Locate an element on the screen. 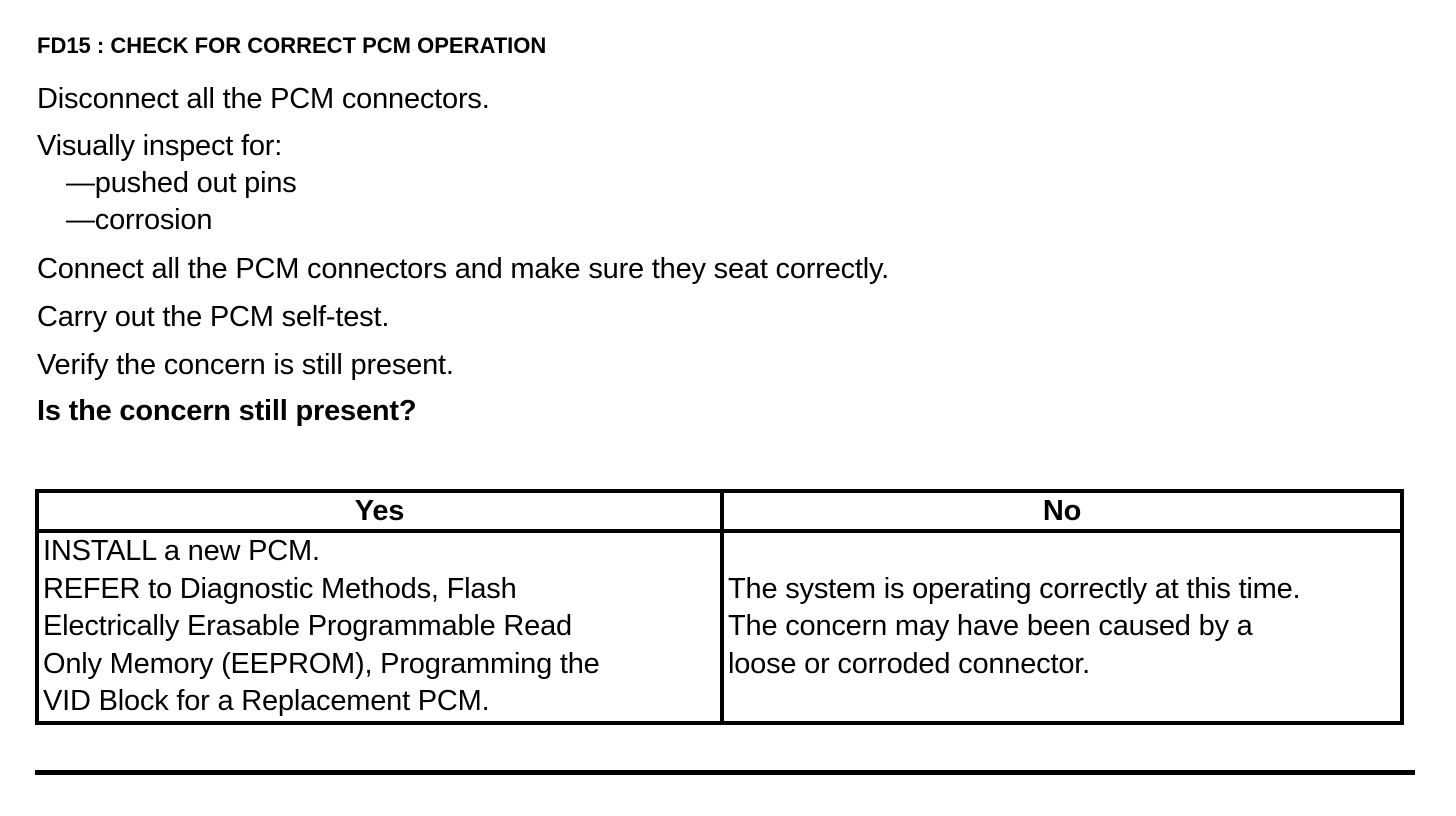  step-text: Carry out the PCM self-test. is located at coordinates (213, 317).